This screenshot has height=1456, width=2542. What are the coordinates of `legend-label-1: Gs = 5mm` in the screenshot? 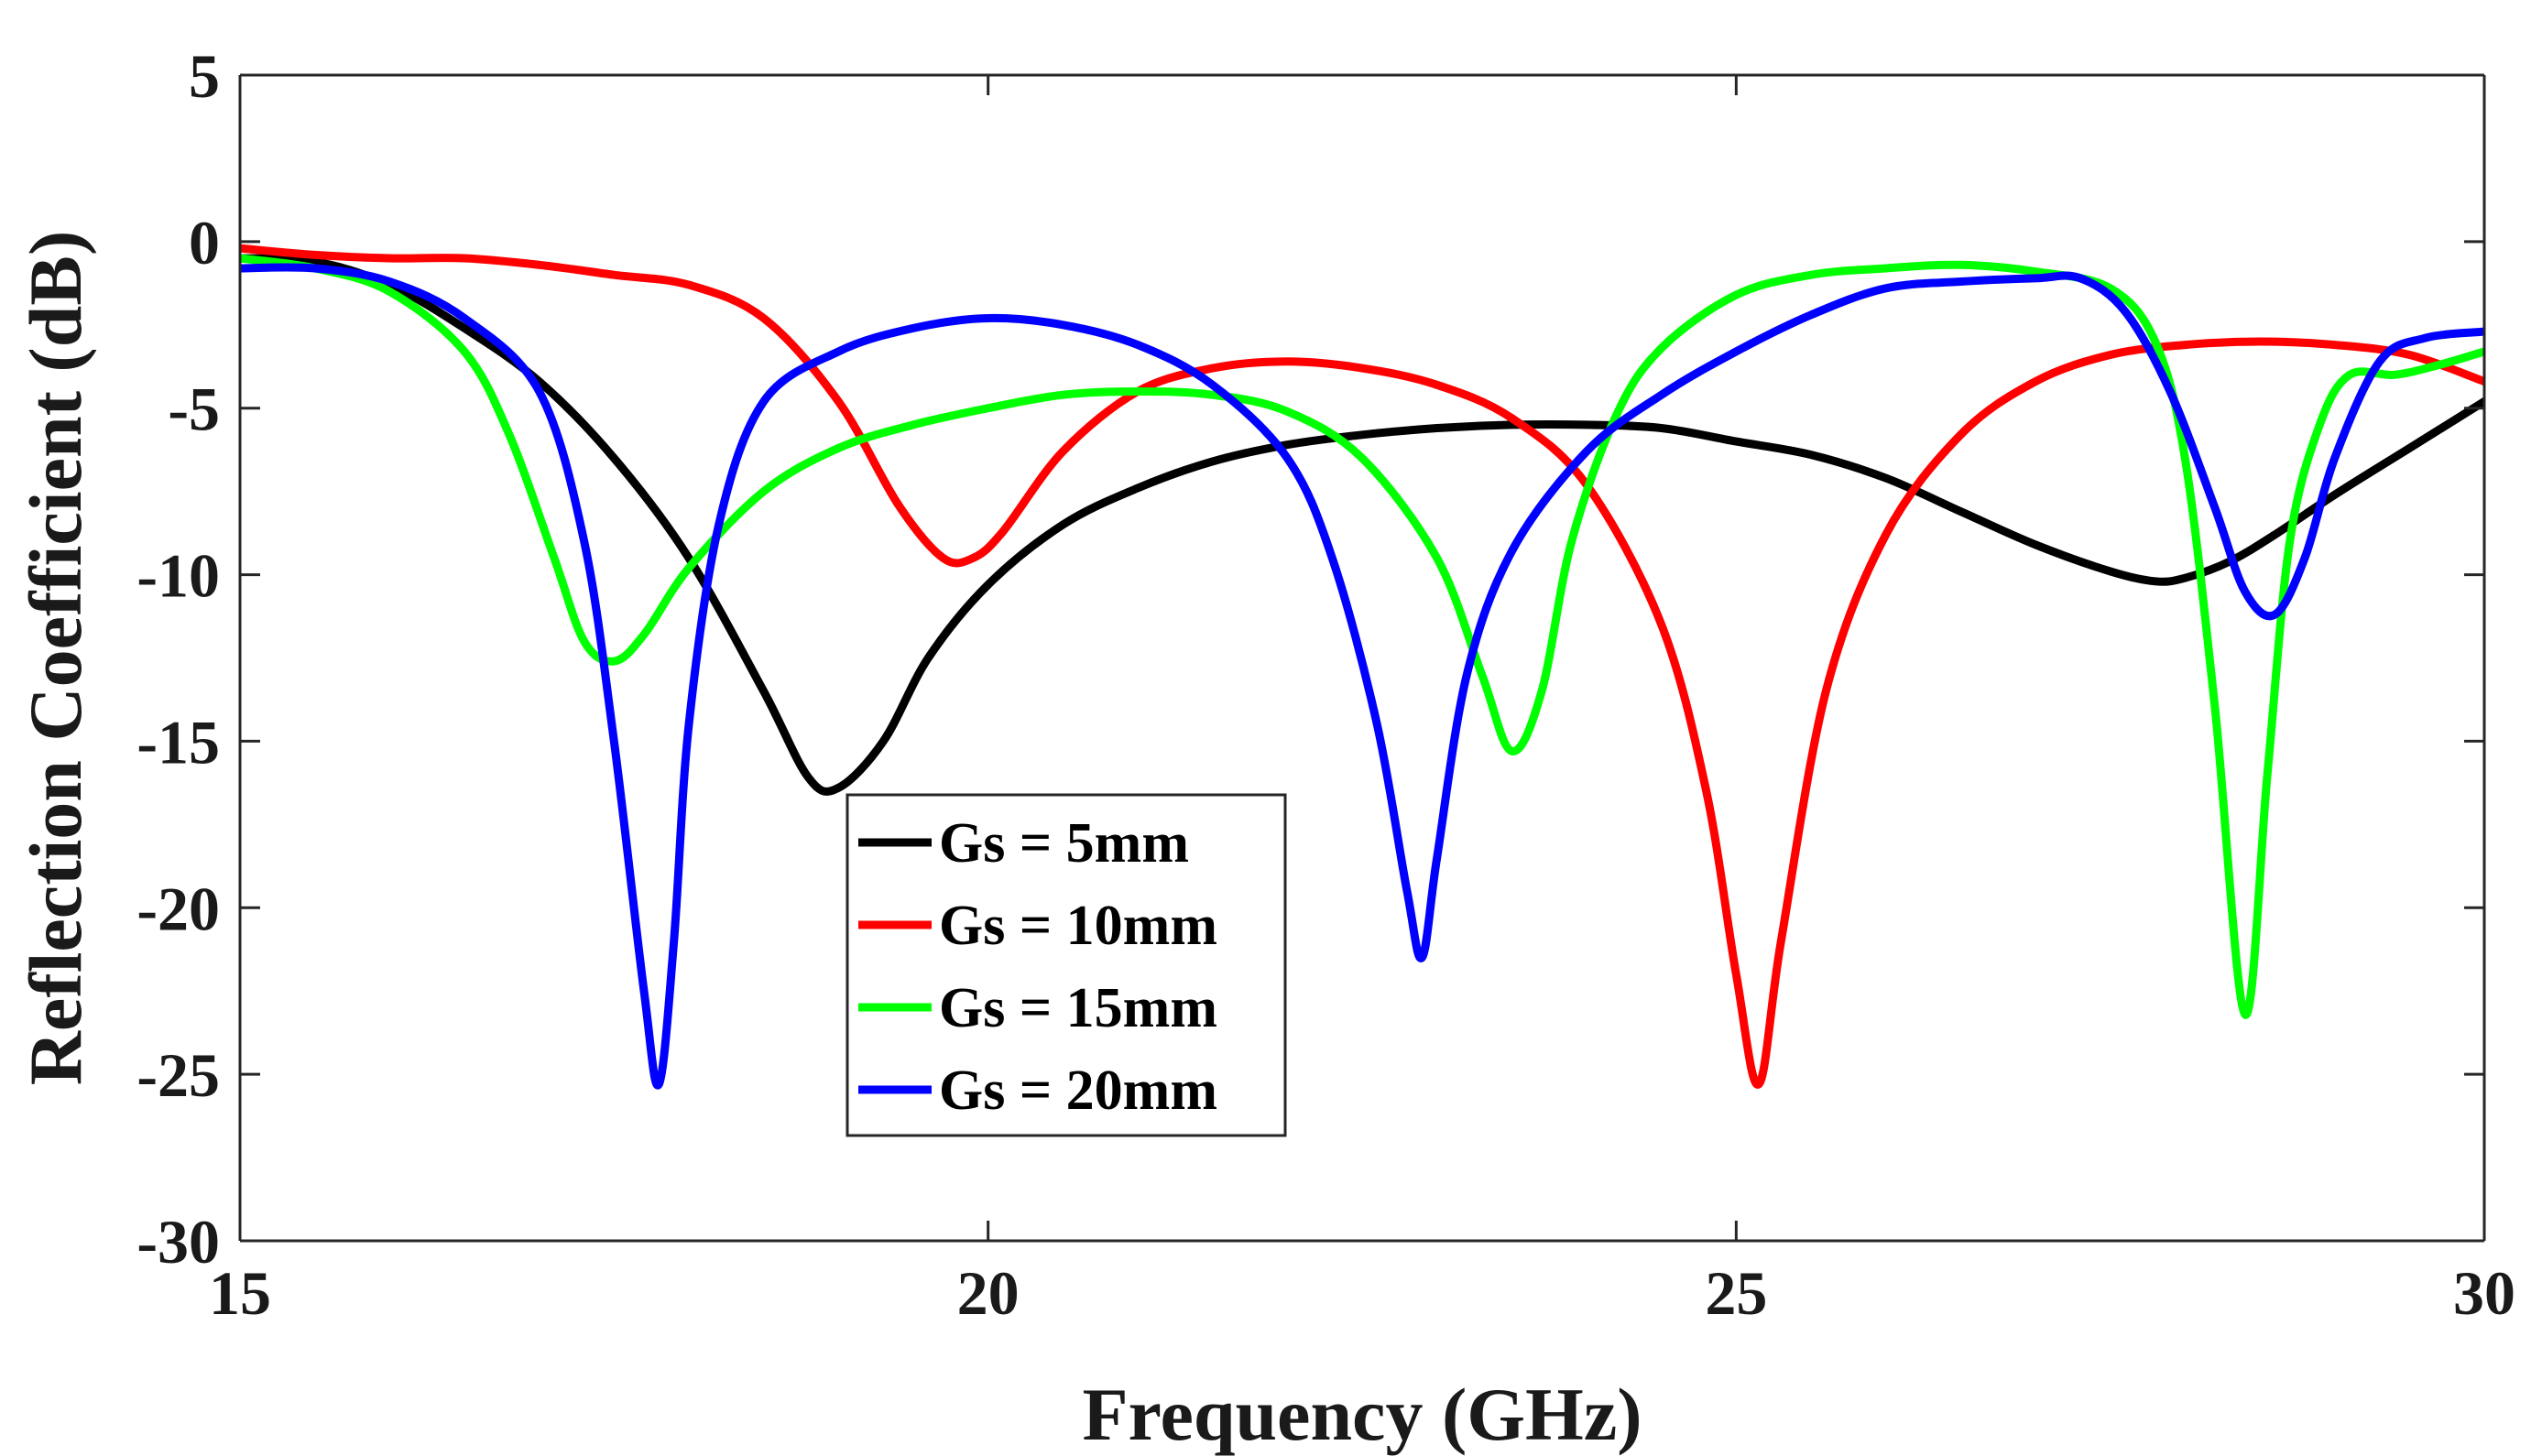 It's located at (1064, 843).